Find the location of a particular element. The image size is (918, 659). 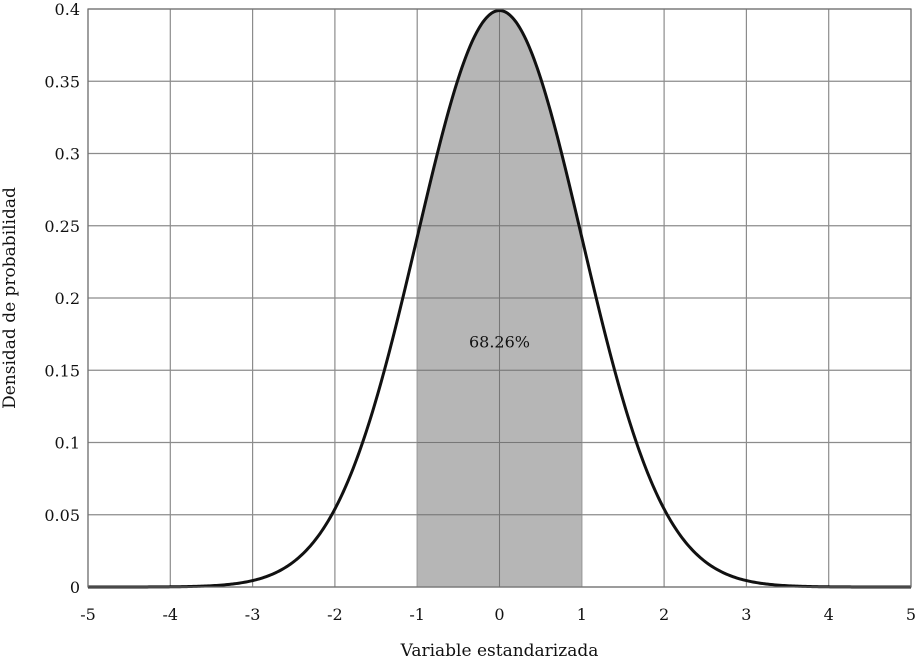

y-tick-label: 0.1 is located at coordinates (67, 443).